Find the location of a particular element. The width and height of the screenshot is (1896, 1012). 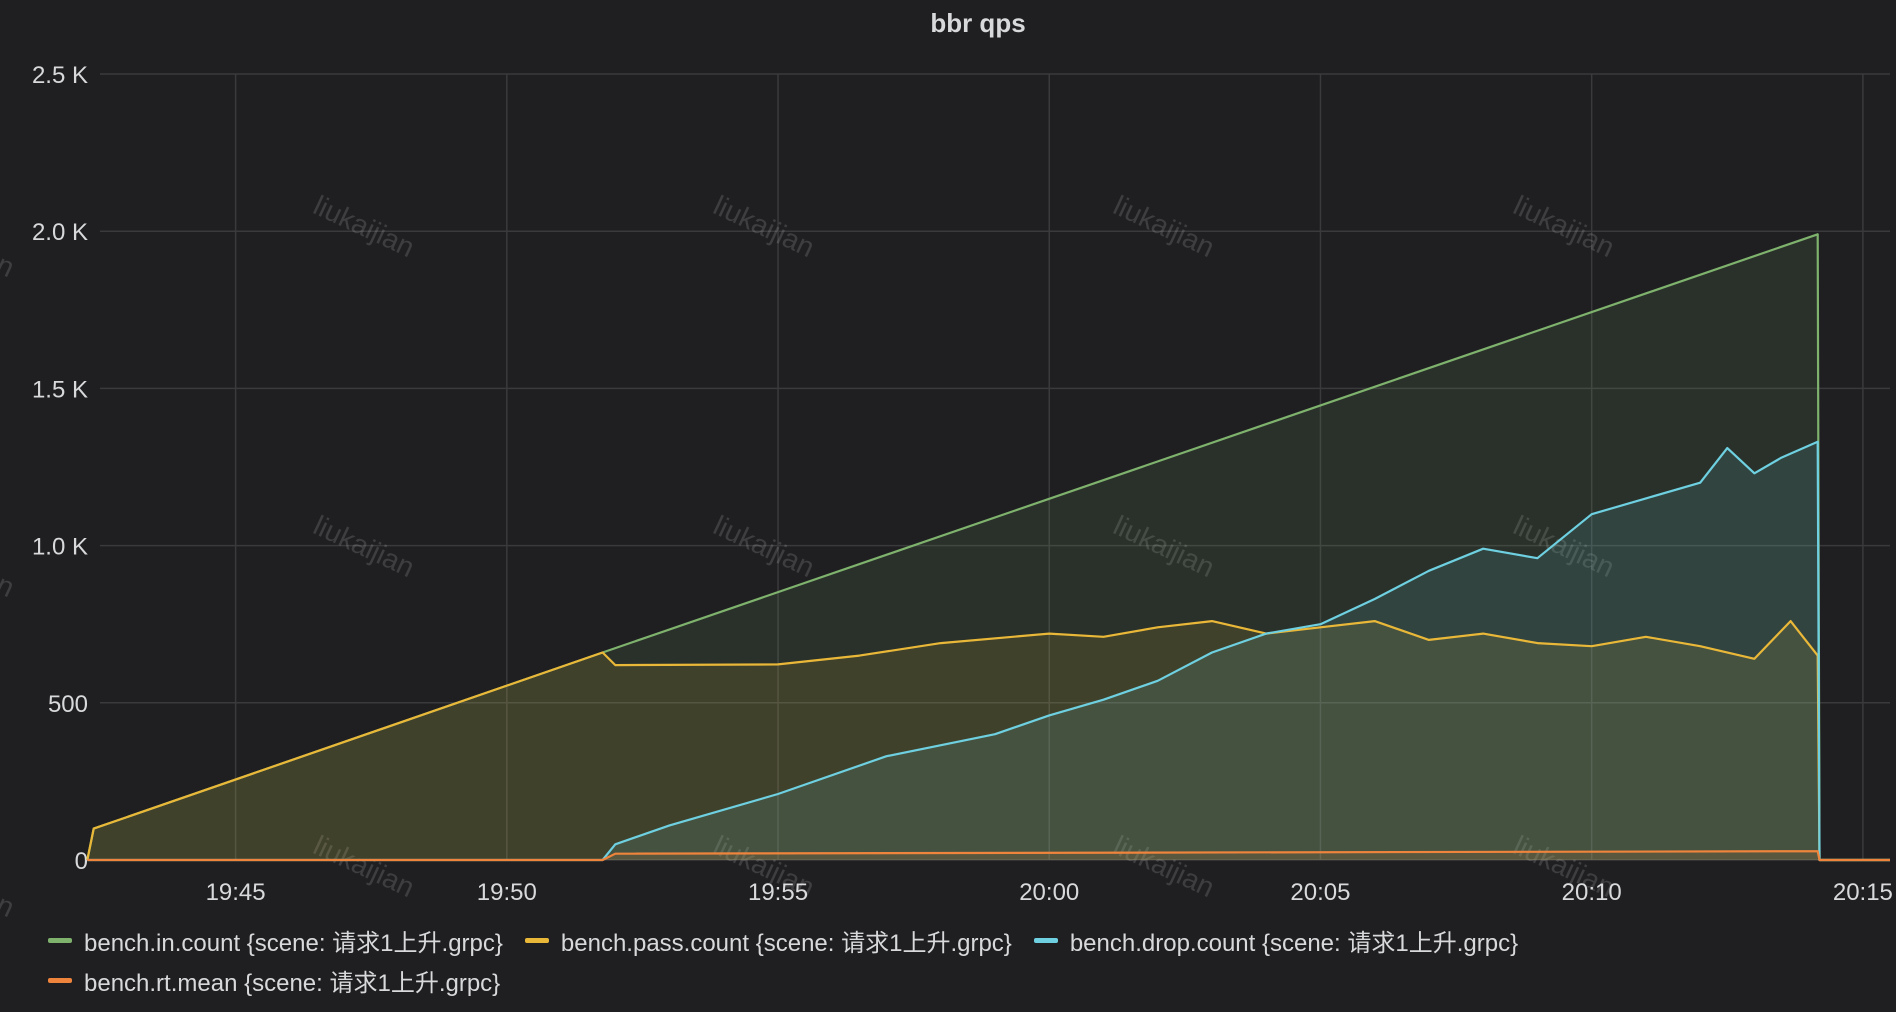

x-tick-label: 20:10 is located at coordinates (1592, 892).